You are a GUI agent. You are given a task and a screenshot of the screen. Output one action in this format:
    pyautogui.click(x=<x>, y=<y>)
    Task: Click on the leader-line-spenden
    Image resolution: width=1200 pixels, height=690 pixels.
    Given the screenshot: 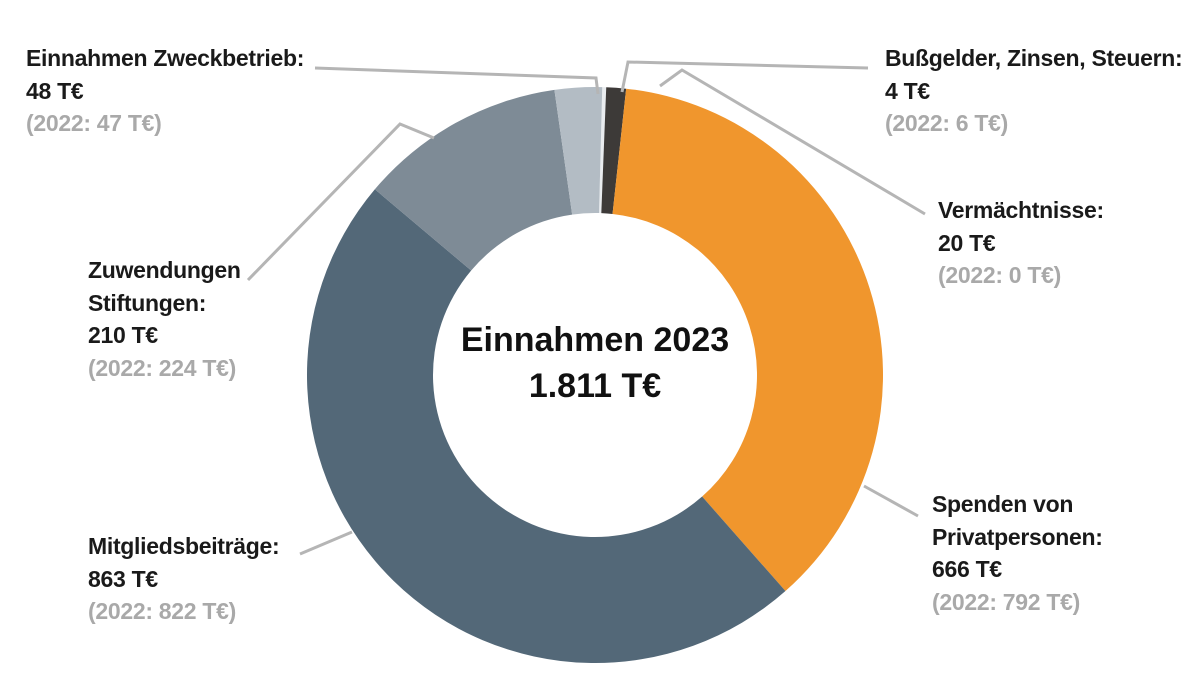 What is the action you would take?
    pyautogui.click(x=891, y=501)
    